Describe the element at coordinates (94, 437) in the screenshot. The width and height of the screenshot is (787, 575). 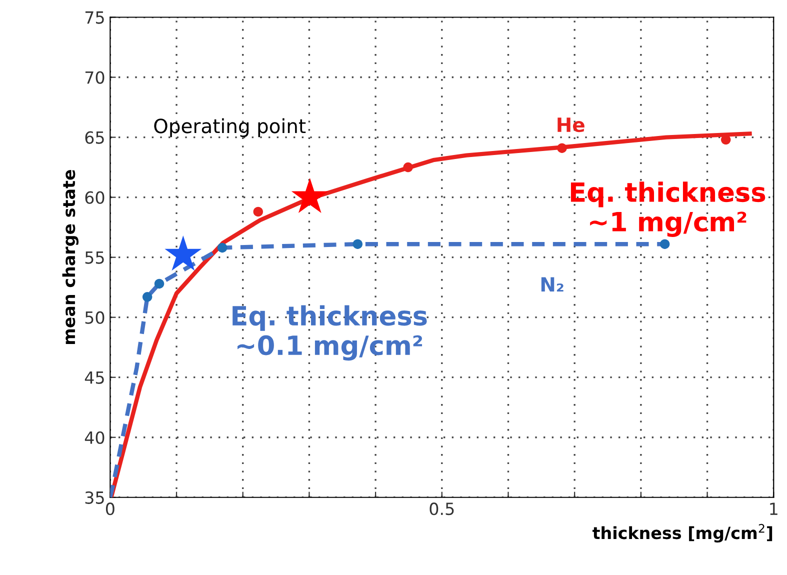
I see `y-tick-label: 40` at that location.